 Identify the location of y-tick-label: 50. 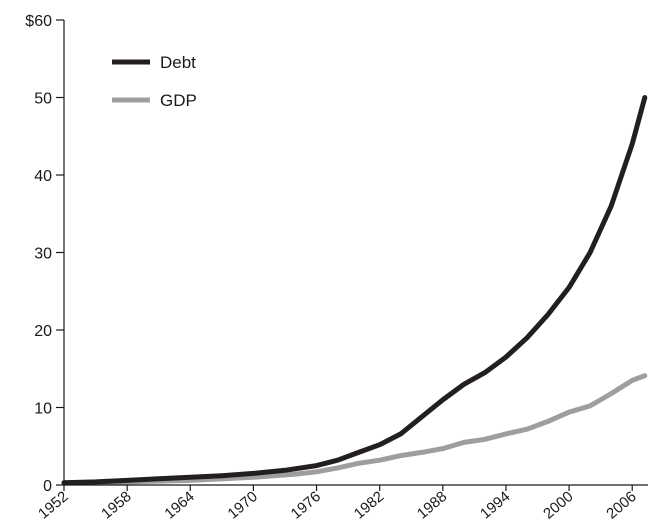
(43, 99).